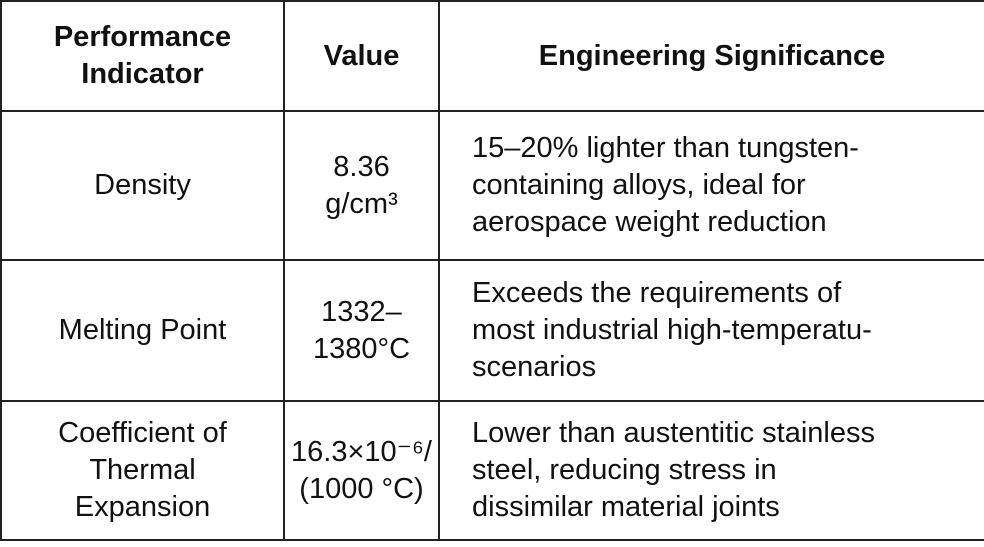  I want to click on cell-text: g/cm³, so click(361, 203).